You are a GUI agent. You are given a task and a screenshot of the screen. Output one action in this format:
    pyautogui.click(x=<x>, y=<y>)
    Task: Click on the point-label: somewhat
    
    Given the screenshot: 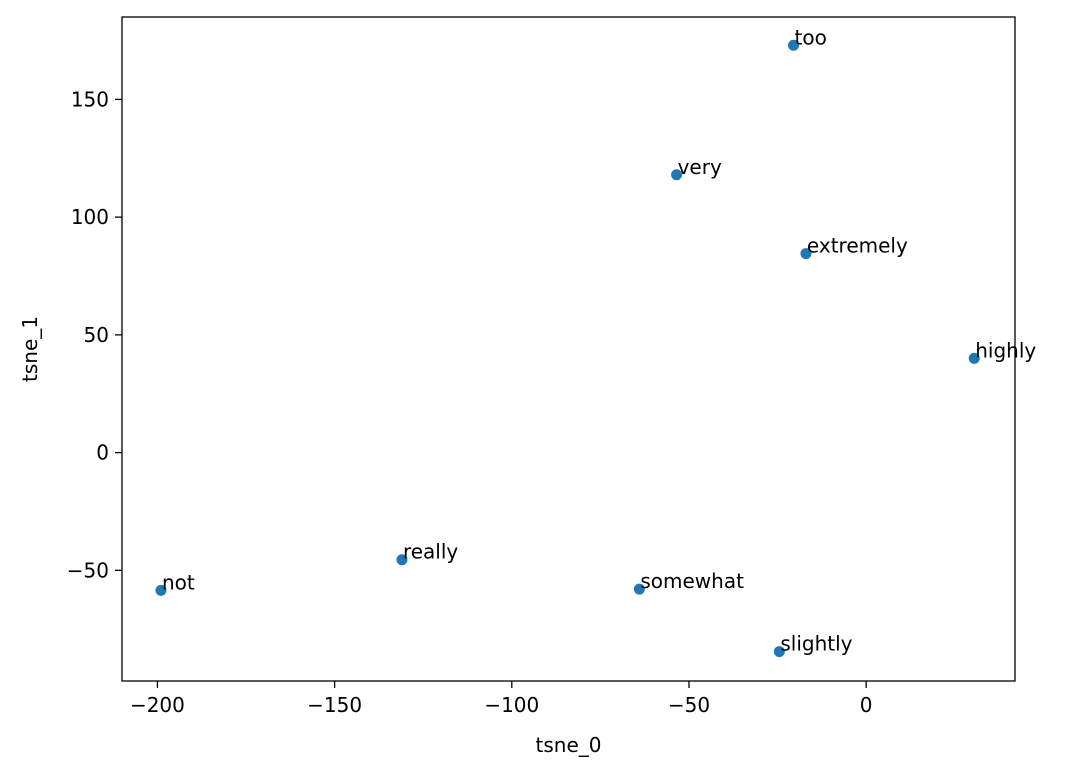 What is the action you would take?
    pyautogui.click(x=692, y=581)
    